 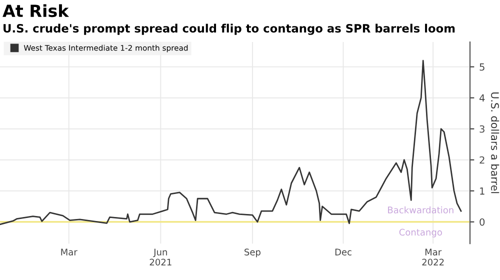 I want to click on annotation: Backwardation, so click(x=421, y=210).